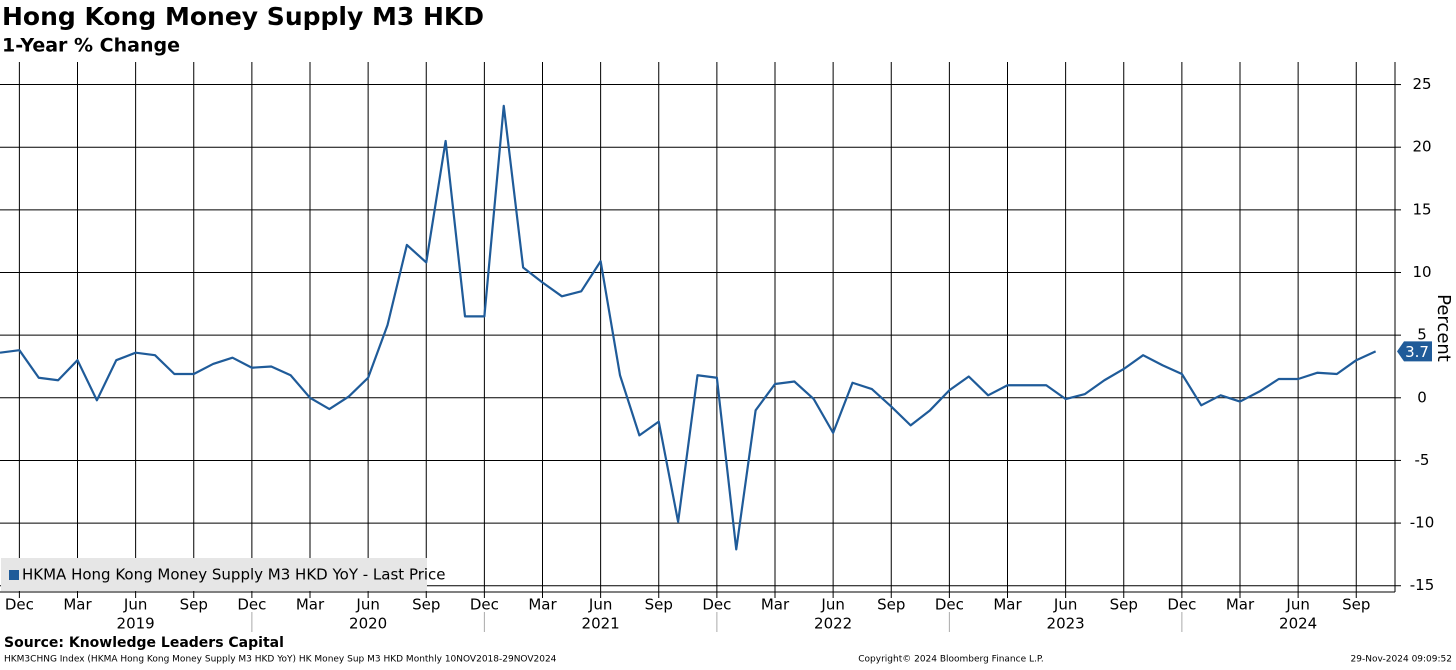  Describe the element at coordinates (243, 16) in the screenshot. I see `chart-title: Hong Kong Money Supply M3 HKD` at that location.